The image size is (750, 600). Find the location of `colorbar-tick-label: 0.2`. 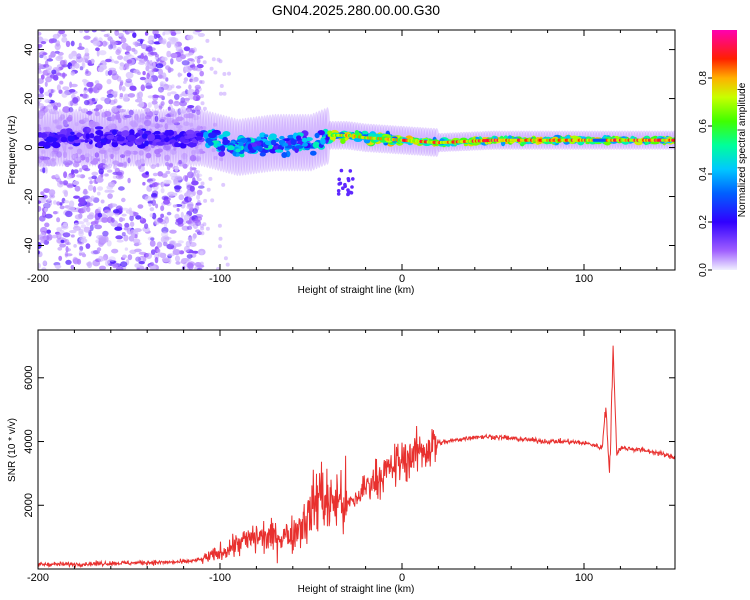

colorbar-tick-label: 0.2 is located at coordinates (703, 222).